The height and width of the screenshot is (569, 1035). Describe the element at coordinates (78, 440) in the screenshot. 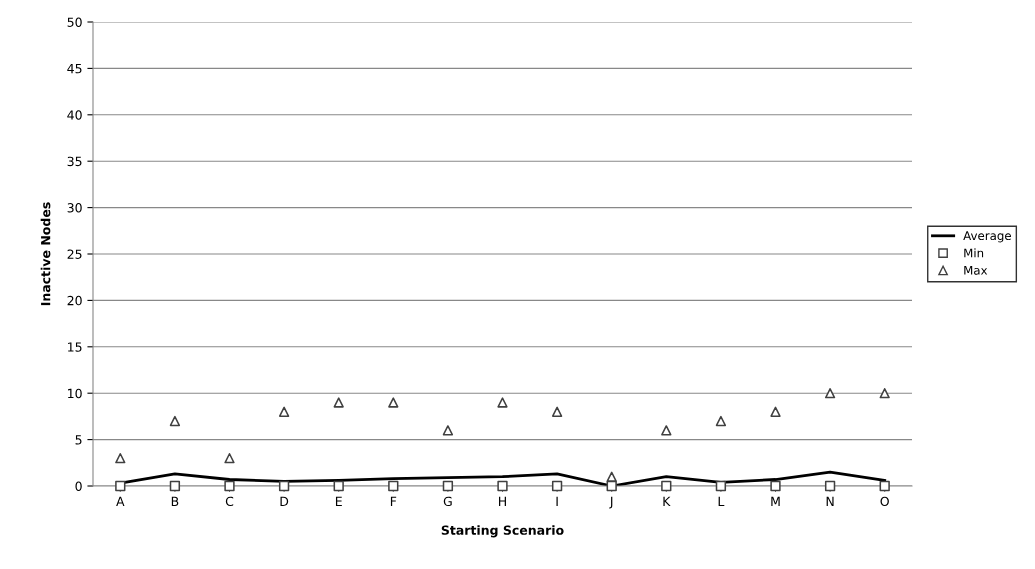

I see `y-tick-label: 5` at that location.